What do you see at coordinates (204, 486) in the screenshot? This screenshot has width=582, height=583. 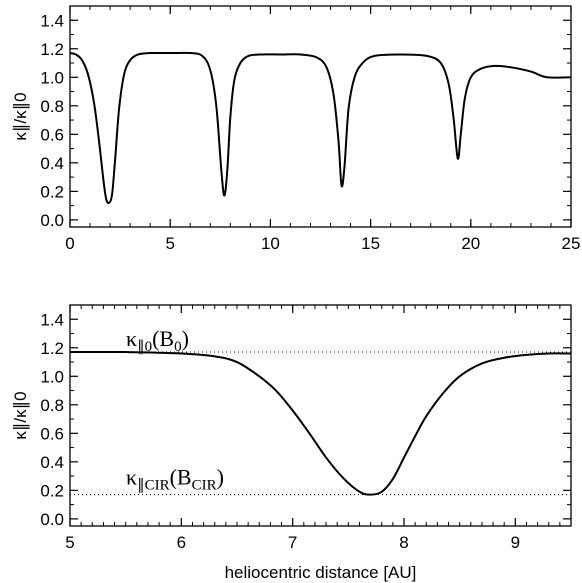 I see `annotation-kappaCIR-arg: CIR` at bounding box center [204, 486].